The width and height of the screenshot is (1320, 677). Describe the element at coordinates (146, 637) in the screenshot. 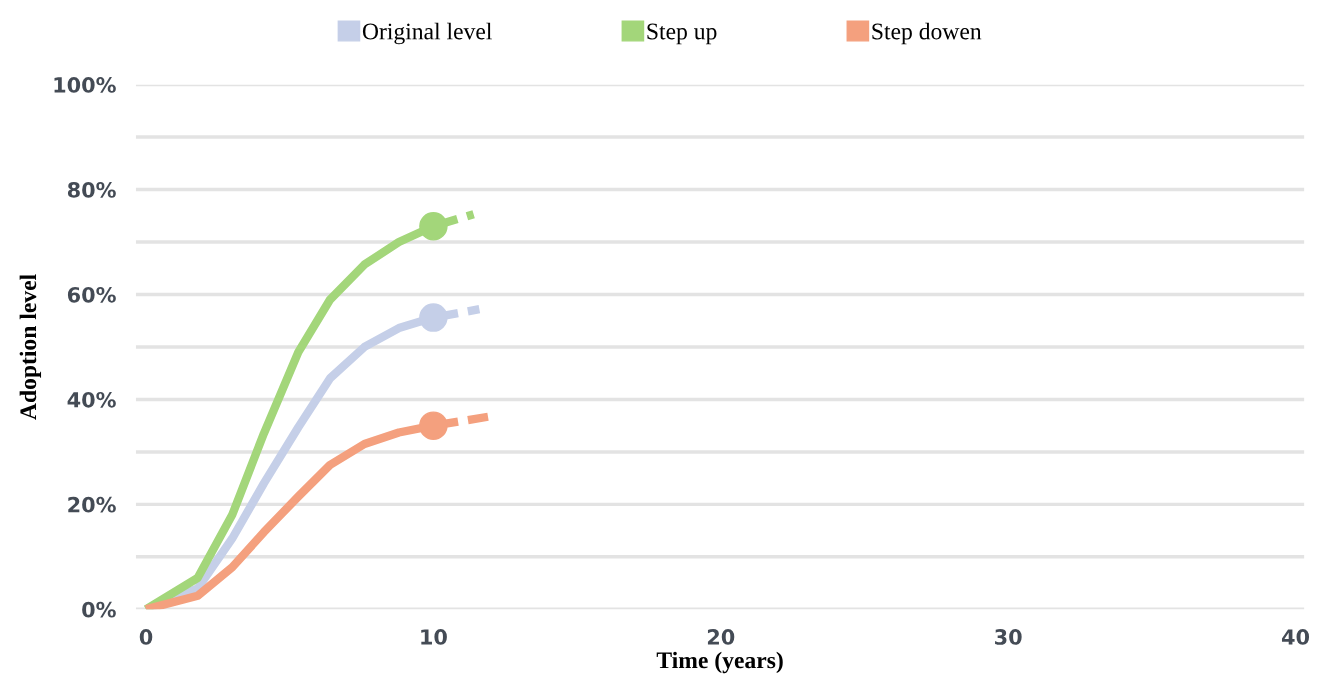

I see `x-tick-label: 0` at that location.